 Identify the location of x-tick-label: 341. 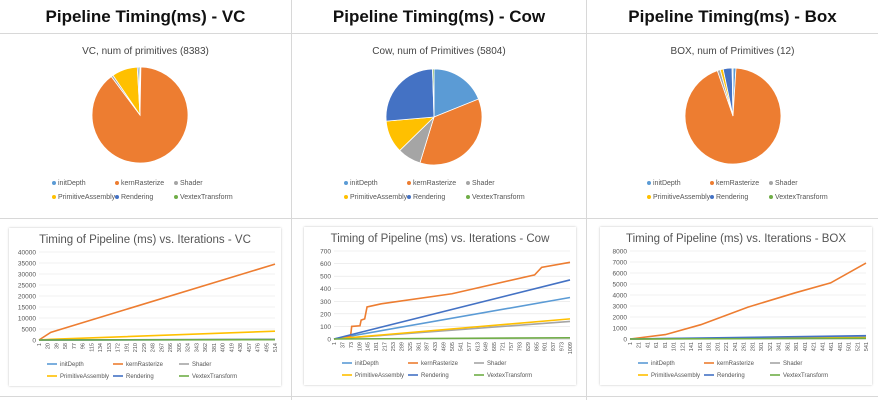
(780, 346).